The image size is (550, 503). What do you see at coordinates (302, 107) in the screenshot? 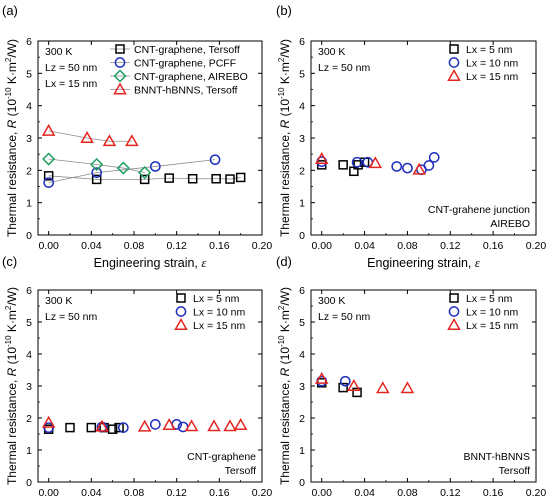
I see `y-tick-label: 4` at bounding box center [302, 107].